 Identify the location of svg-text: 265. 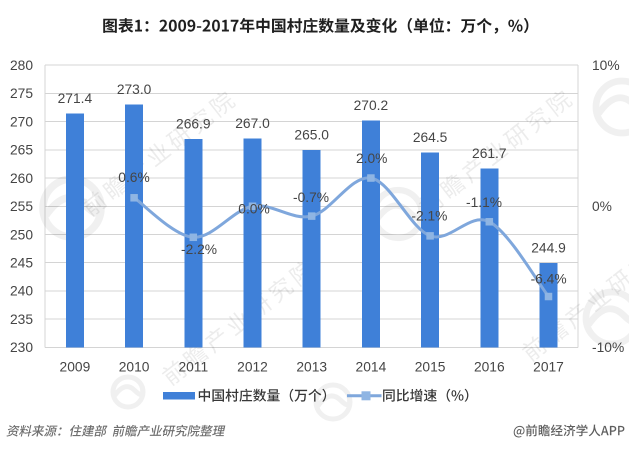
(21, 150).